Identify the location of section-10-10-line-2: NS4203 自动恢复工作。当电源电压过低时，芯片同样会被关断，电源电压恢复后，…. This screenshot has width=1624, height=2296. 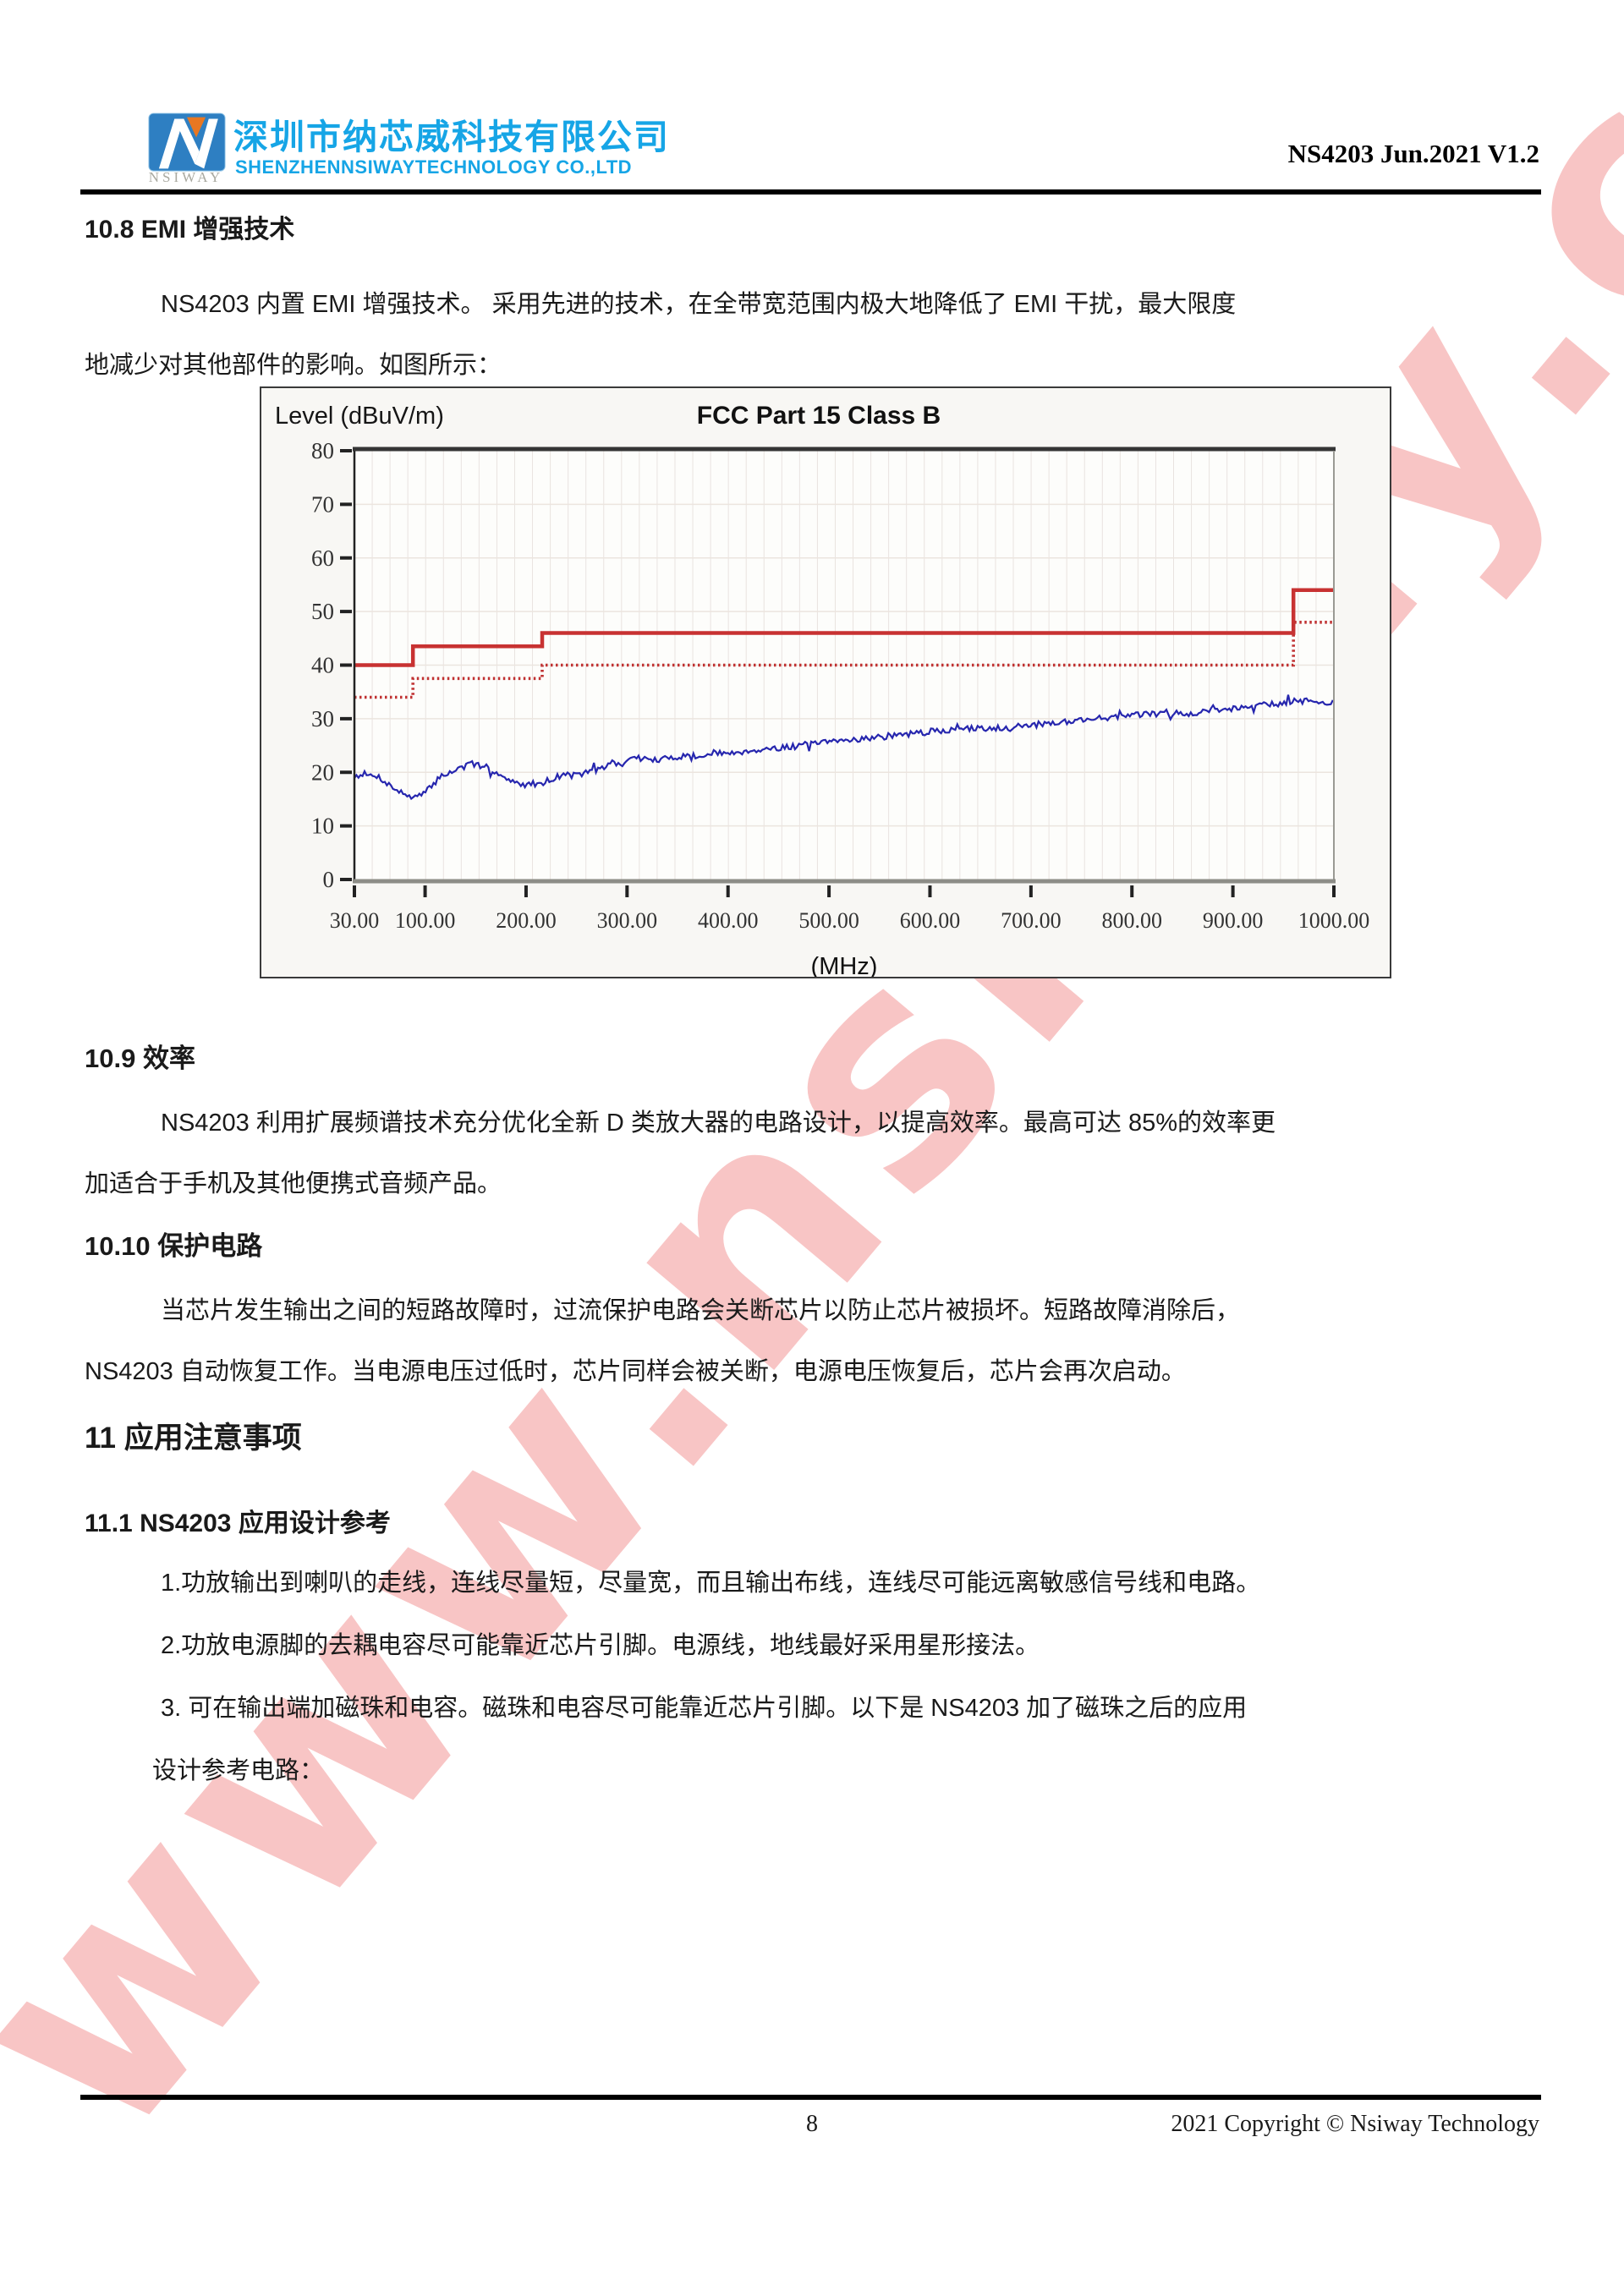
(635, 1372).